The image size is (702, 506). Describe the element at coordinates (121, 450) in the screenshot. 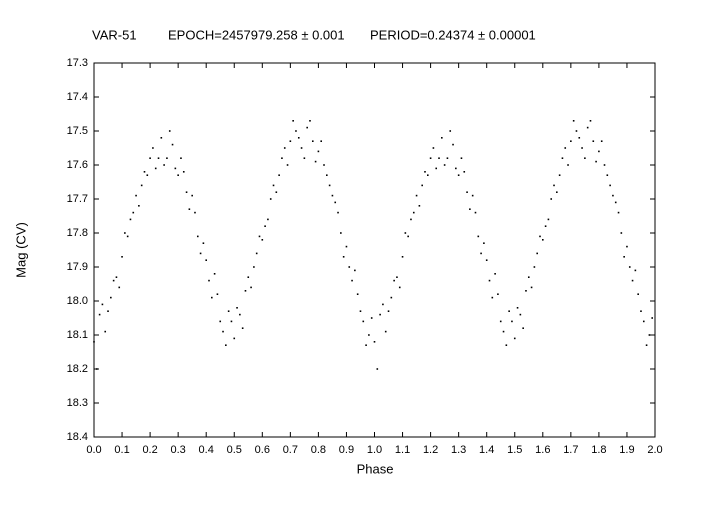

I see `x-tick-label: 0.1` at that location.